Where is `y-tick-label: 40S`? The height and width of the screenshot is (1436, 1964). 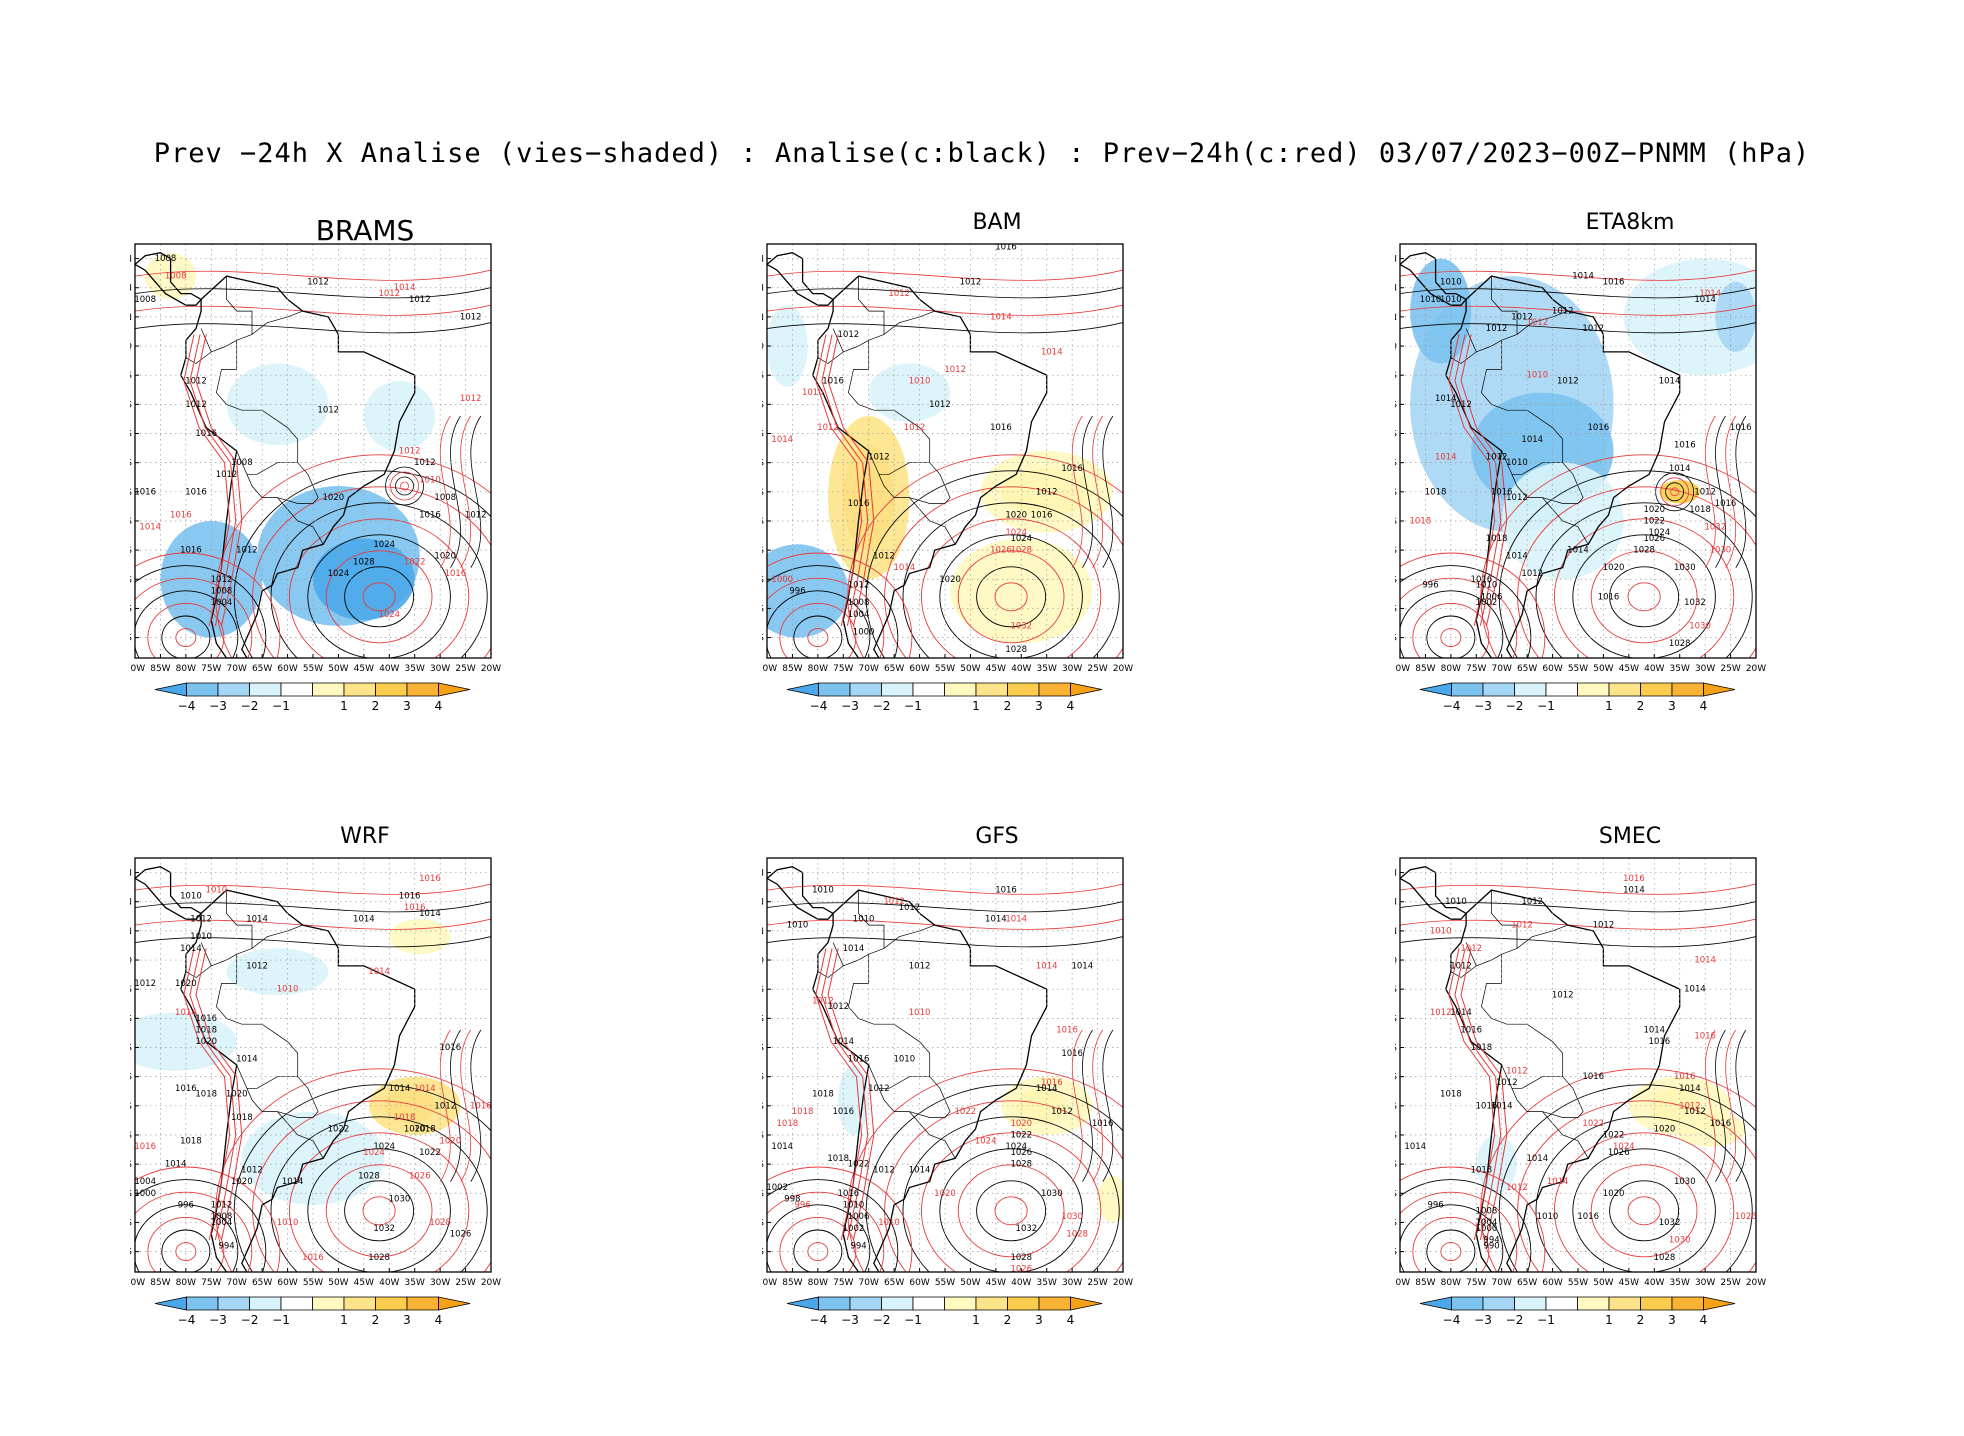 y-tick-label: 40S is located at coordinates (1396, 1194).